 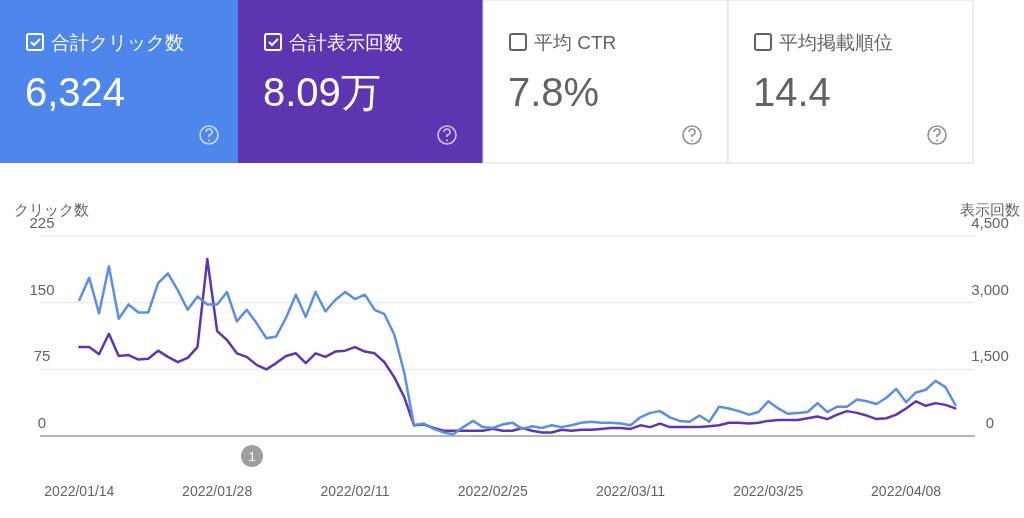 I want to click on text: 平均 CTR, so click(x=575, y=42).